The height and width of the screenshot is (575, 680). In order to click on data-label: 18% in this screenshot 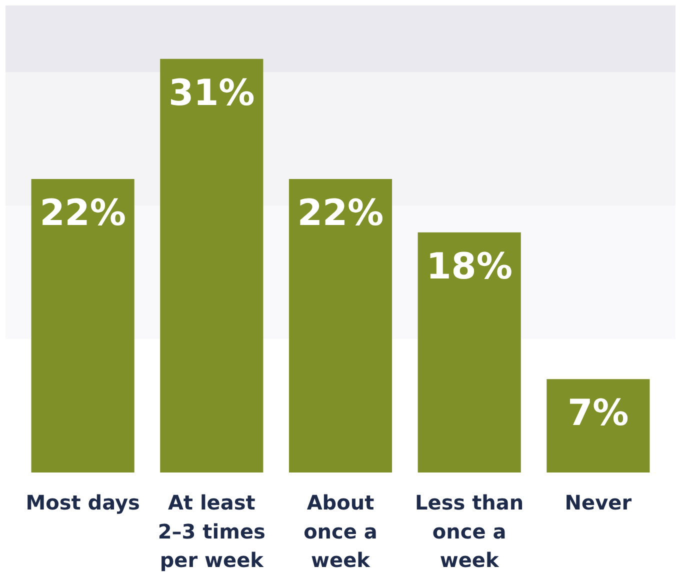, I will do `click(469, 267)`.